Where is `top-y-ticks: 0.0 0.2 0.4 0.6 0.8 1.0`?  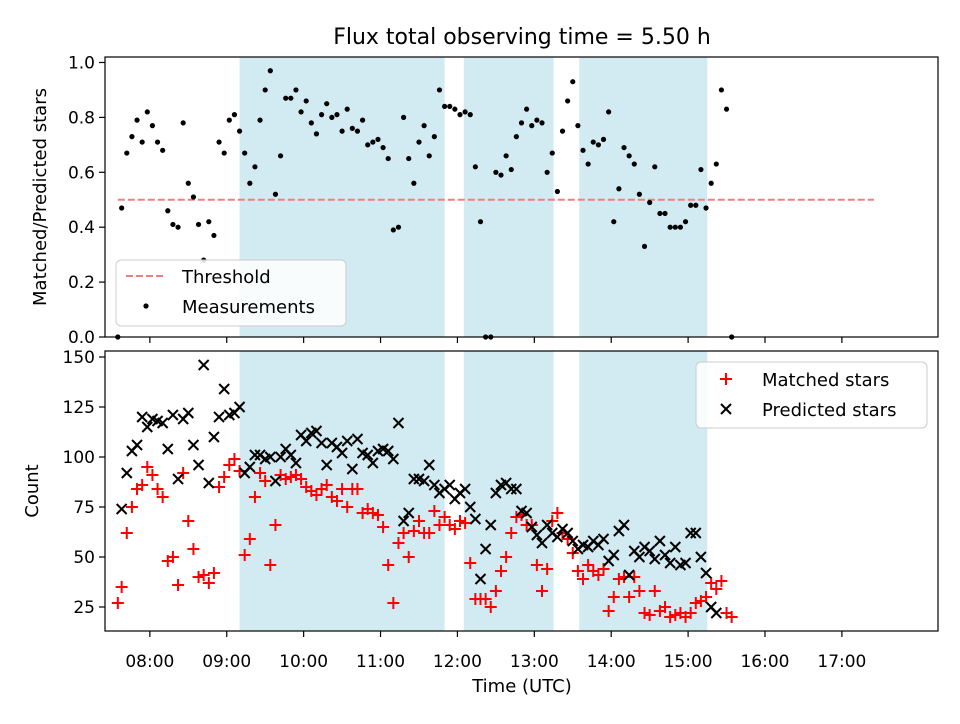
top-y-ticks: 0.0 0.2 0.4 0.6 0.8 1.0 is located at coordinates (86, 200).